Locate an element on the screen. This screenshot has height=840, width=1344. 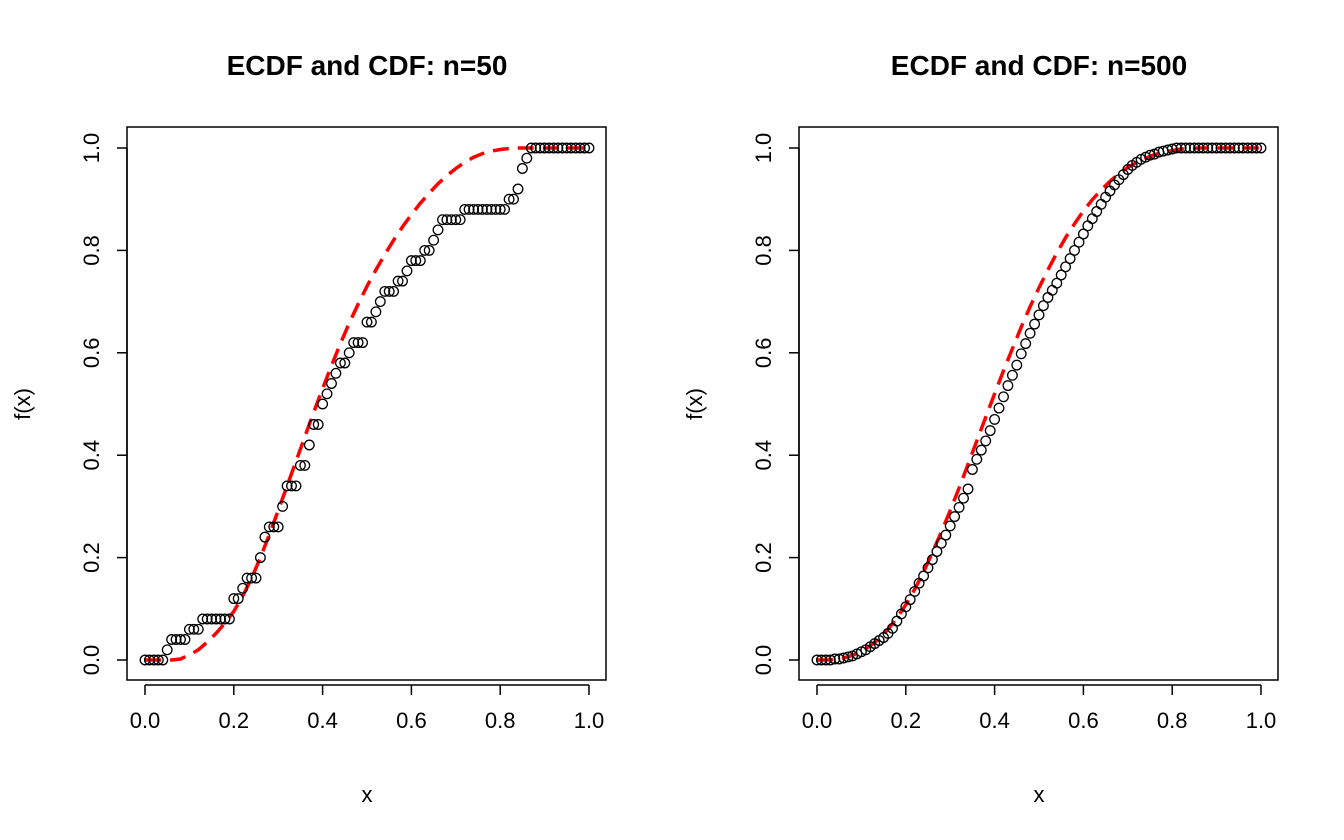
x-tick-label: 0.2 is located at coordinates (906, 720).